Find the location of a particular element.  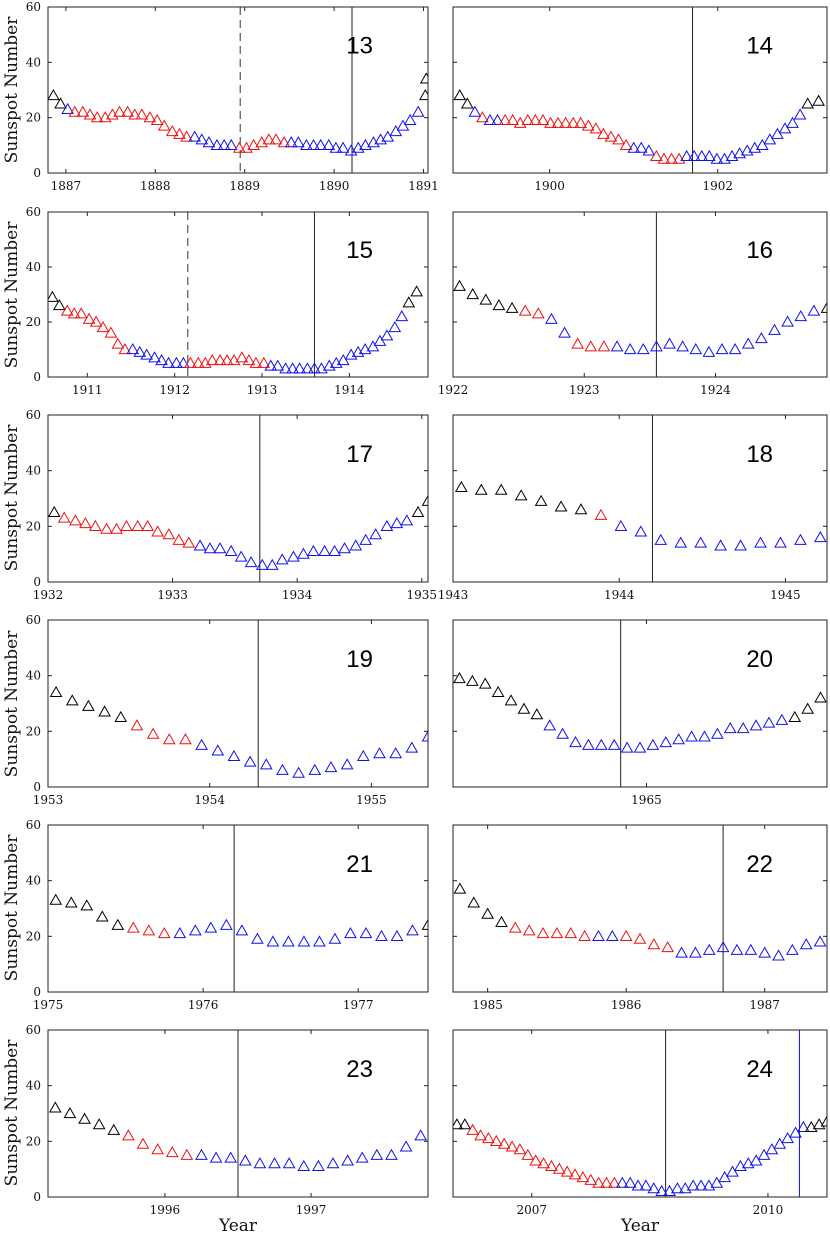

x-tick-label: 1887 is located at coordinates (66, 186).